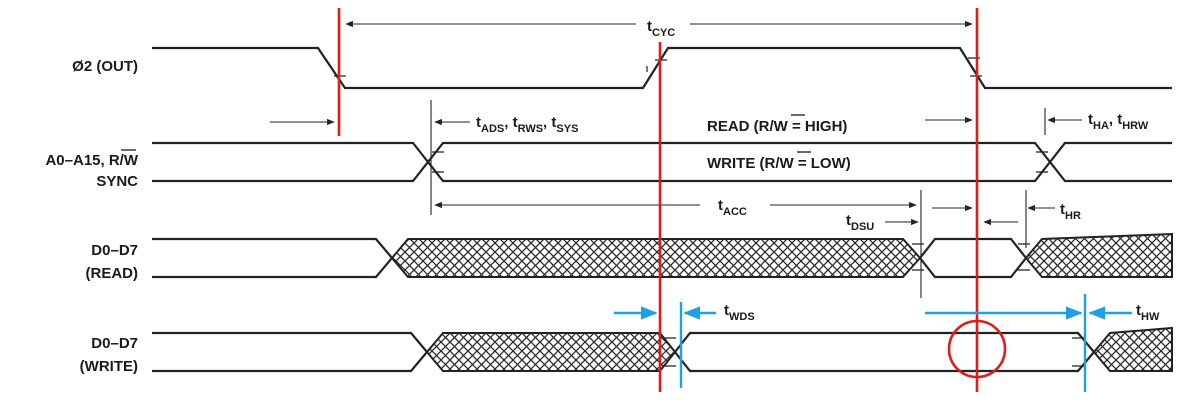 Image resolution: width=1200 pixels, height=402 pixels. I want to click on waveform-data-read, so click(662, 255).